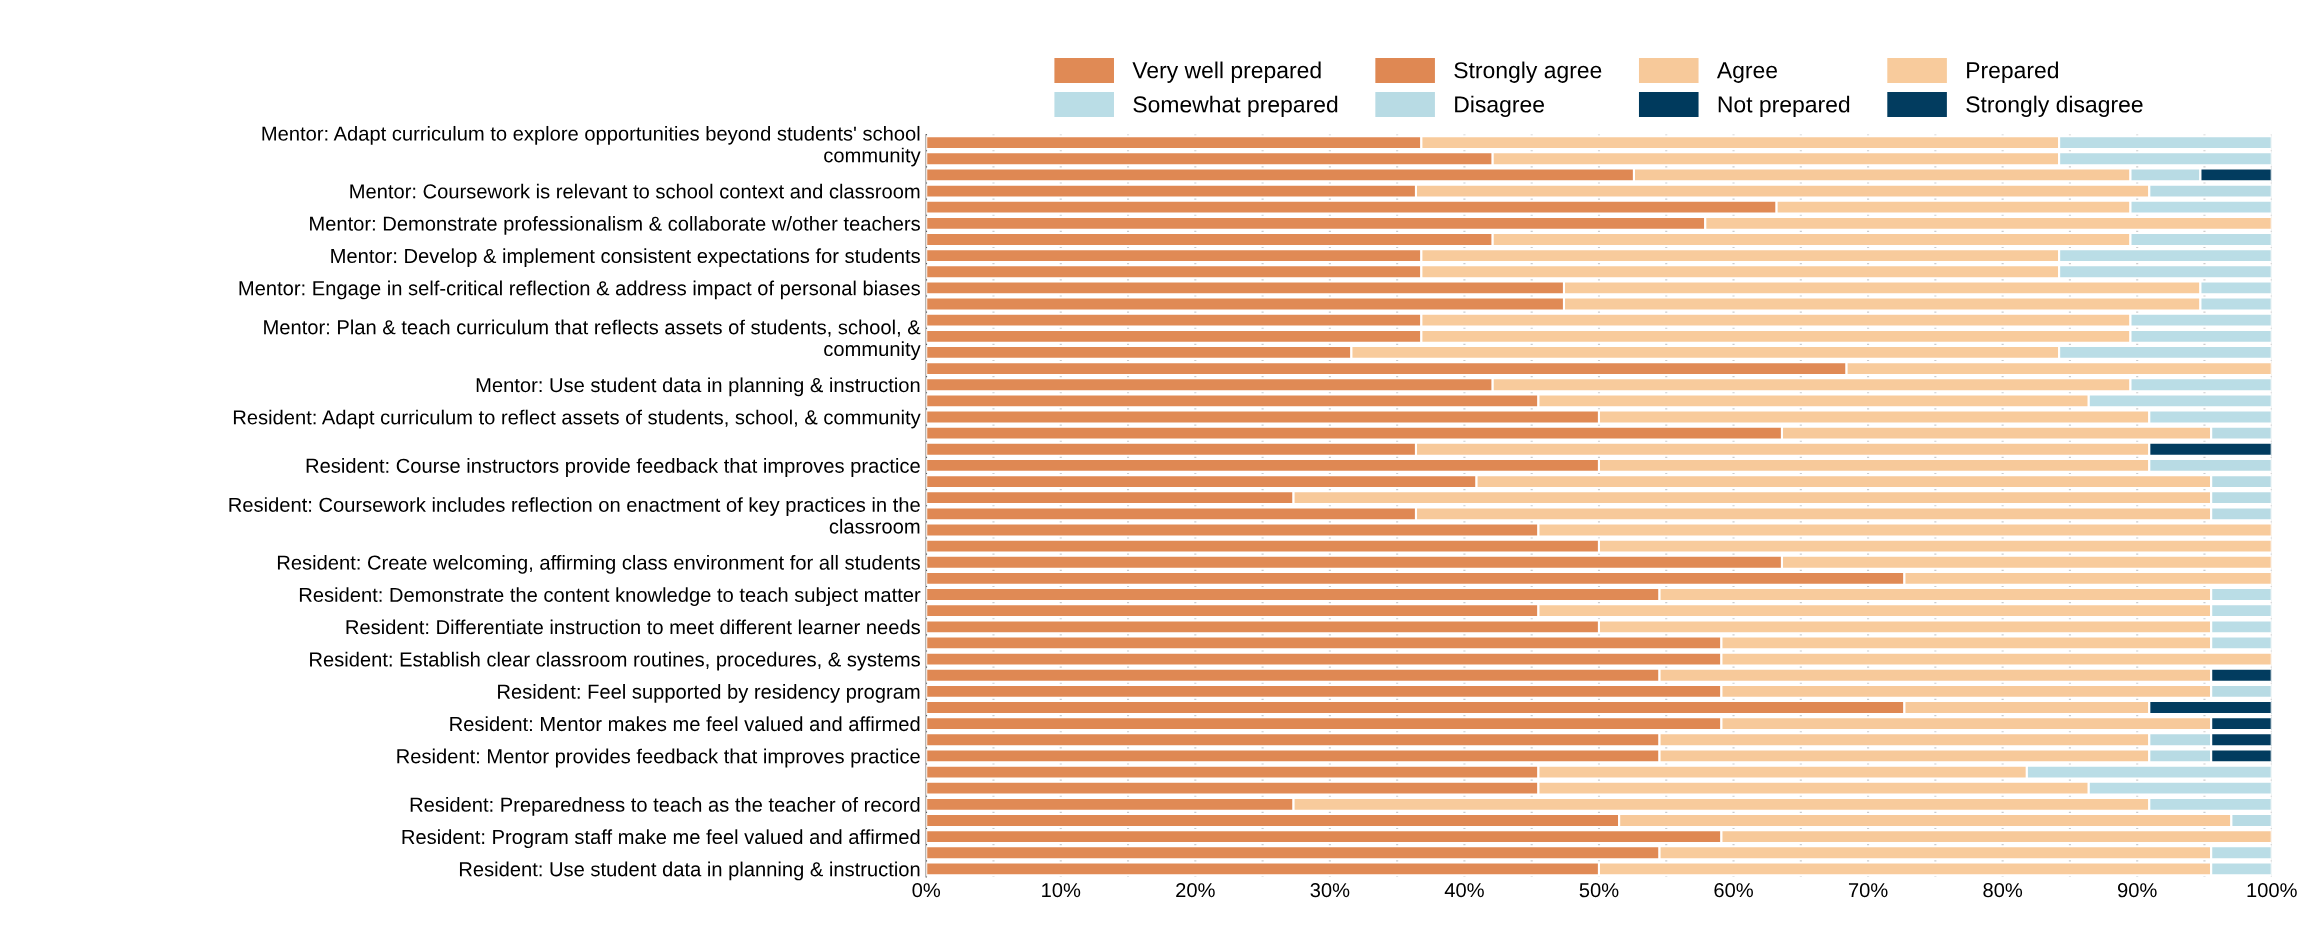 The image size is (2304, 928). What do you see at coordinates (658, 758) in the screenshot?
I see `y-tick-label: Resident: Mentor provides feedback that improves practice` at bounding box center [658, 758].